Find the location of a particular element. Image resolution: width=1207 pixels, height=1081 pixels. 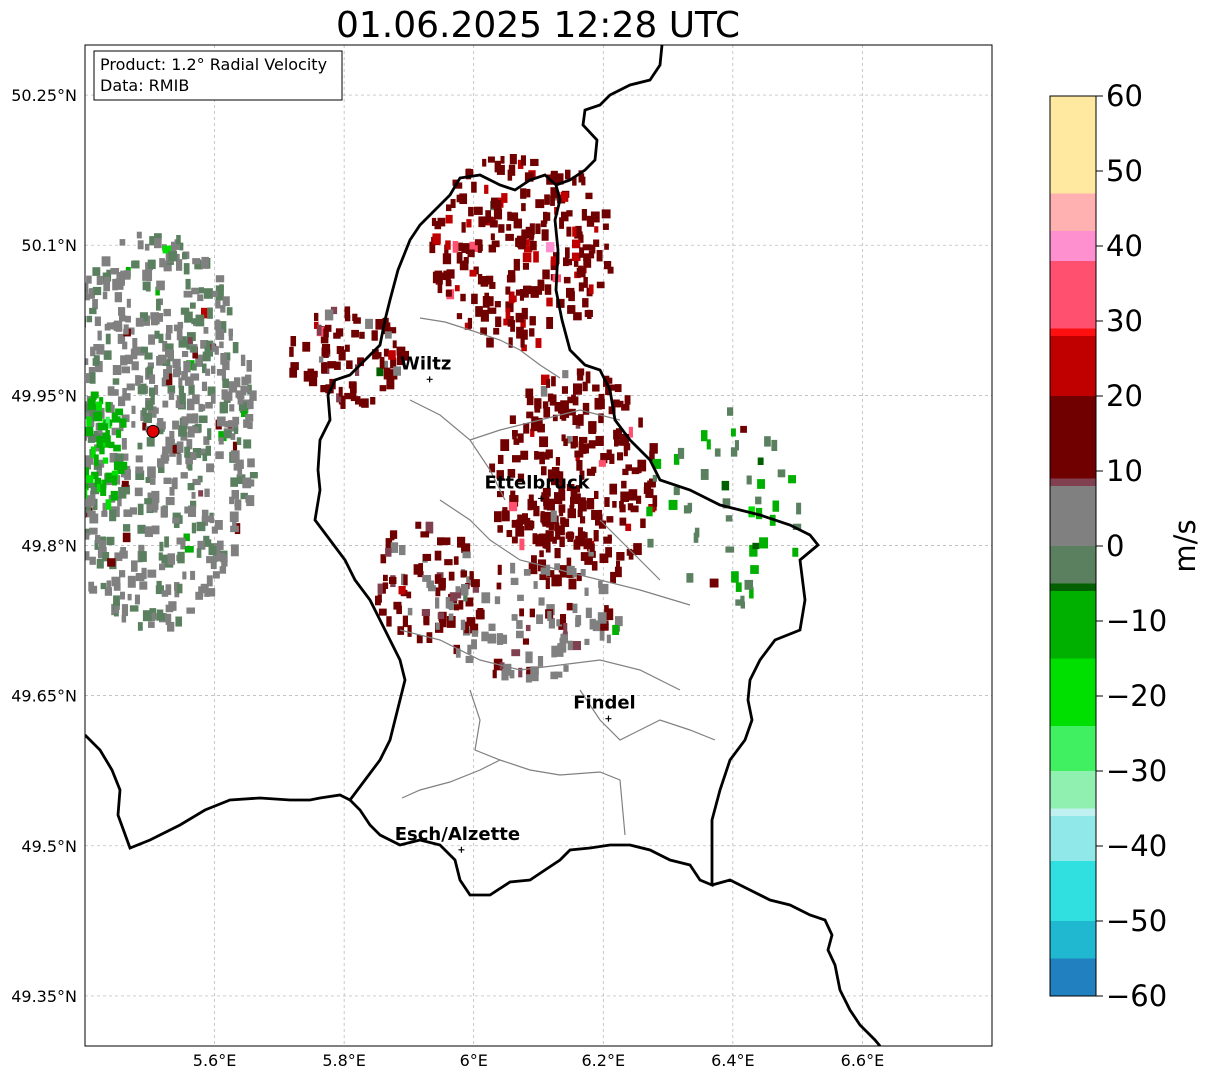

lat-tick-label: 49.8°N is located at coordinates (49, 546).